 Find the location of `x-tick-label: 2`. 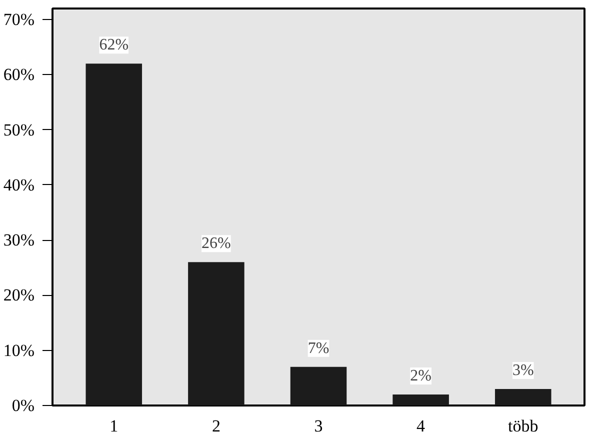

x-tick-label: 2 is located at coordinates (216, 426).